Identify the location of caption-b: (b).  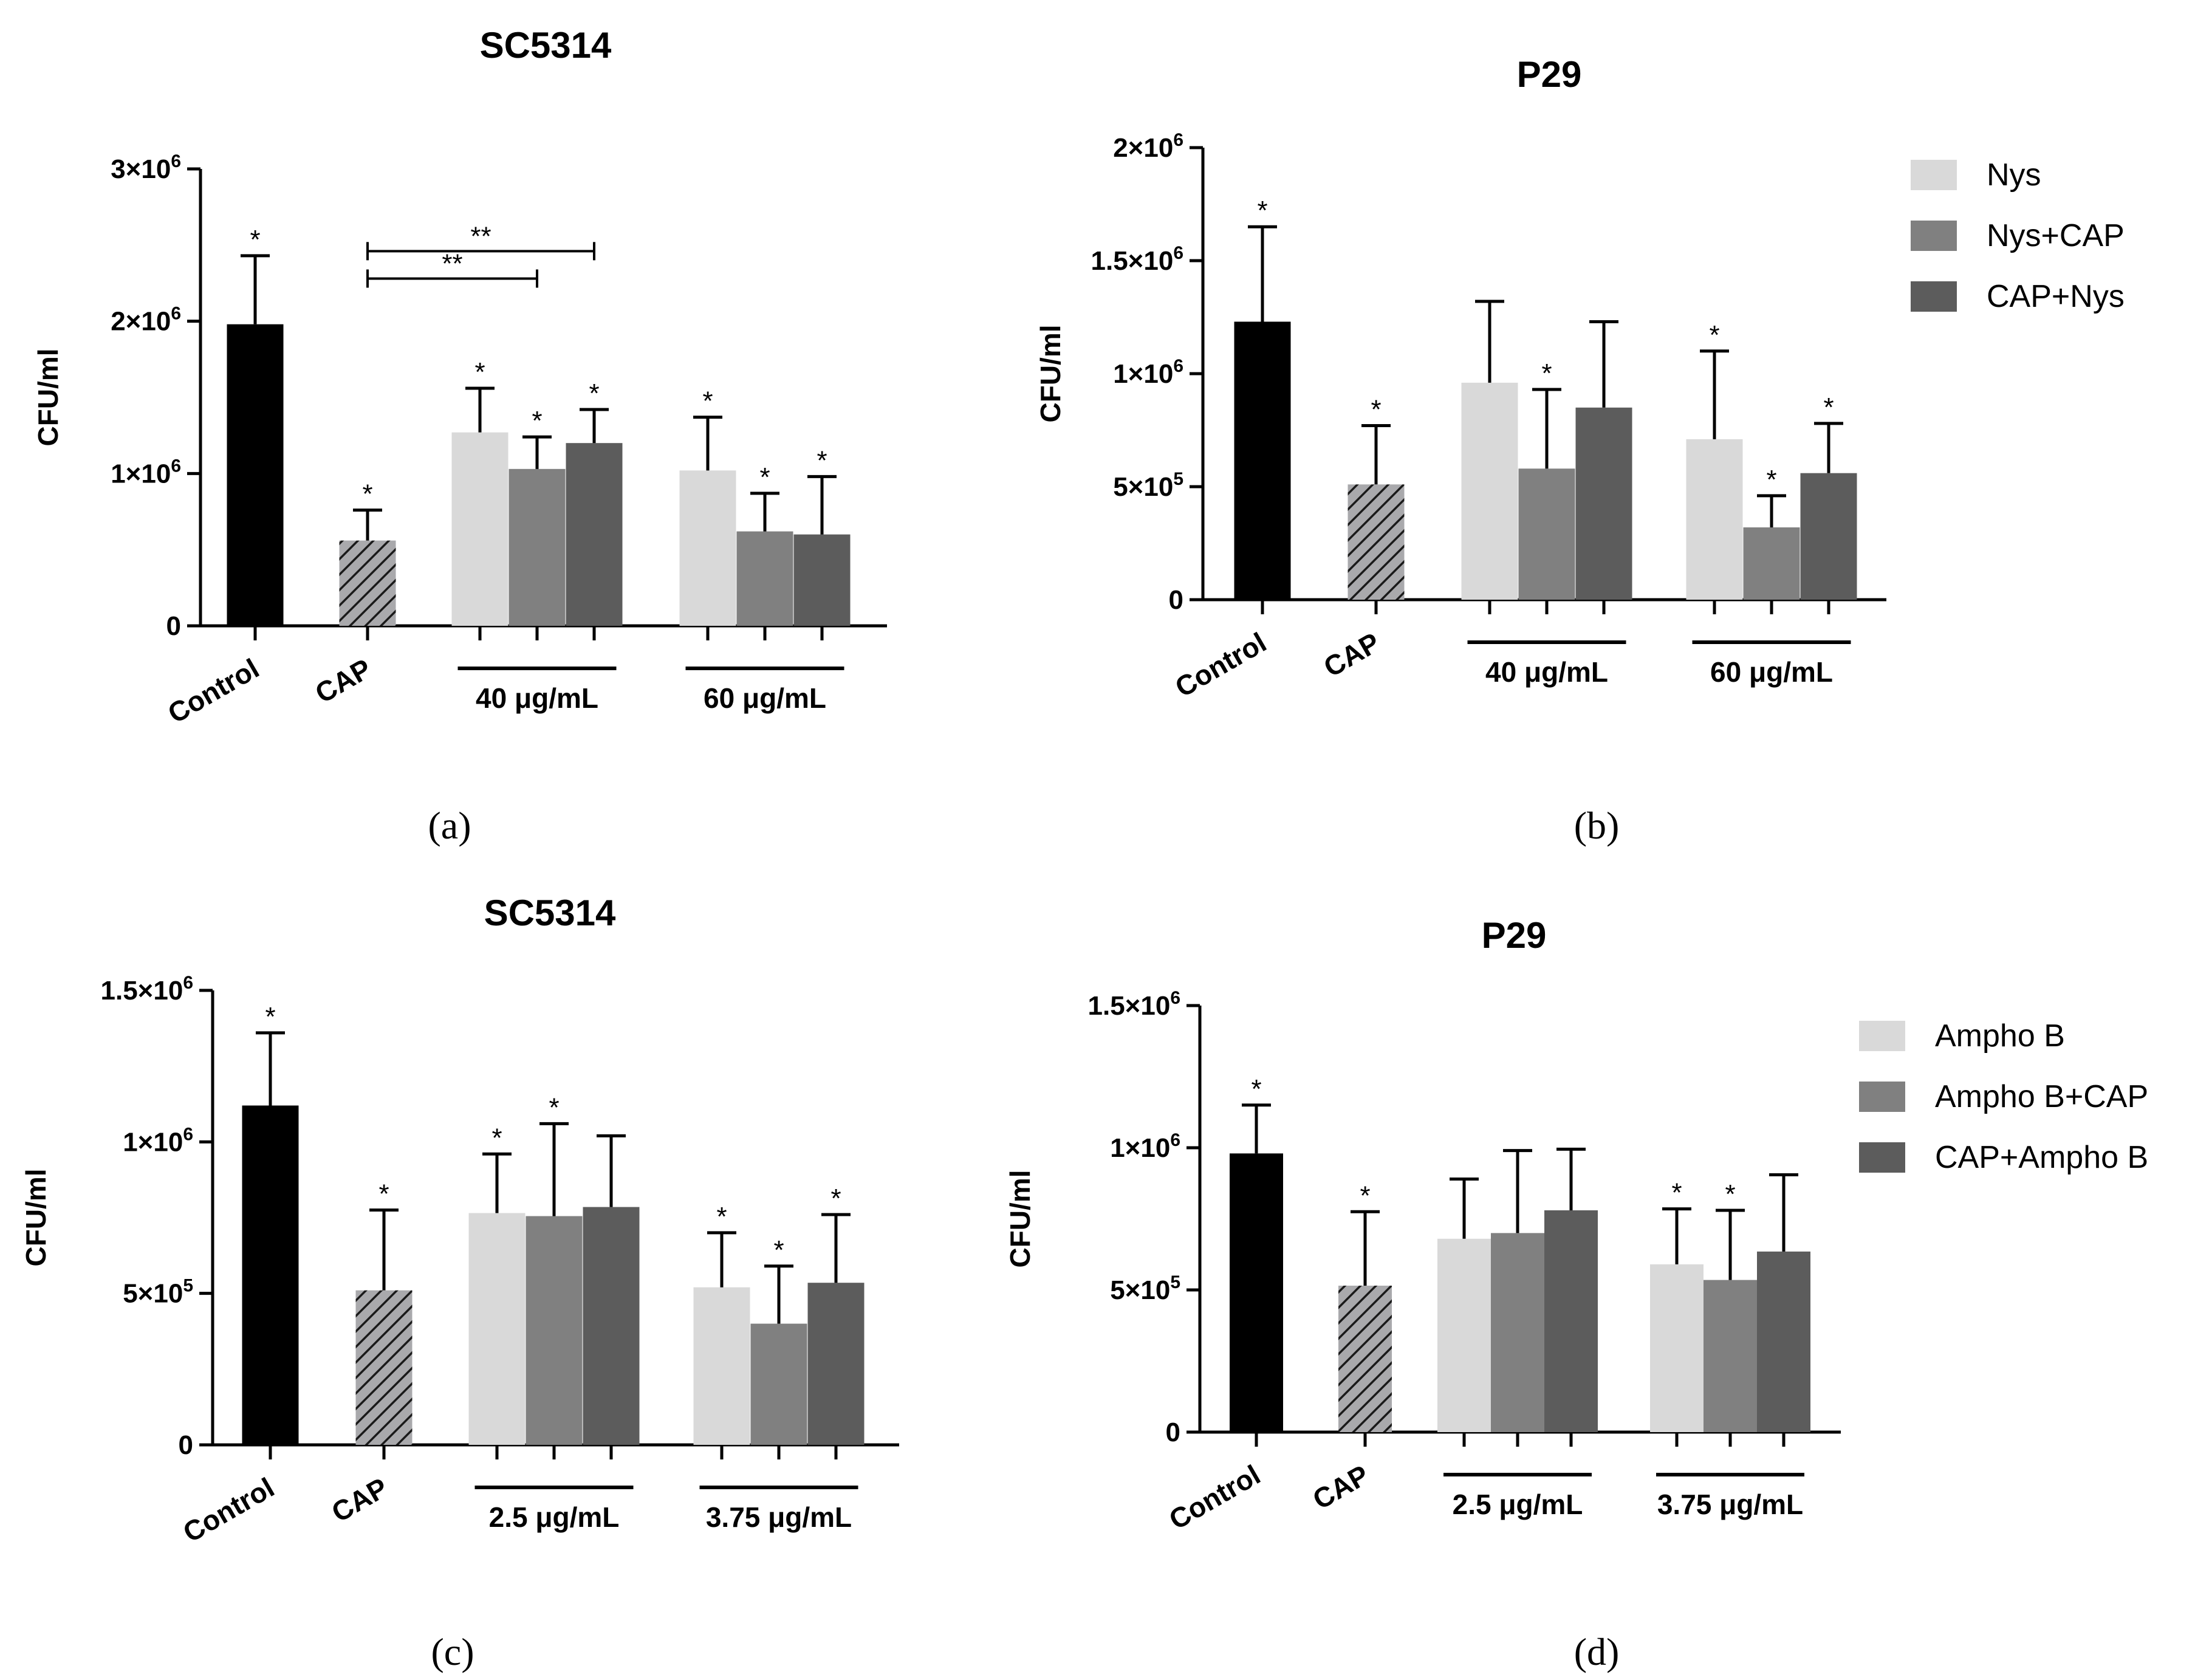
(1597, 825).